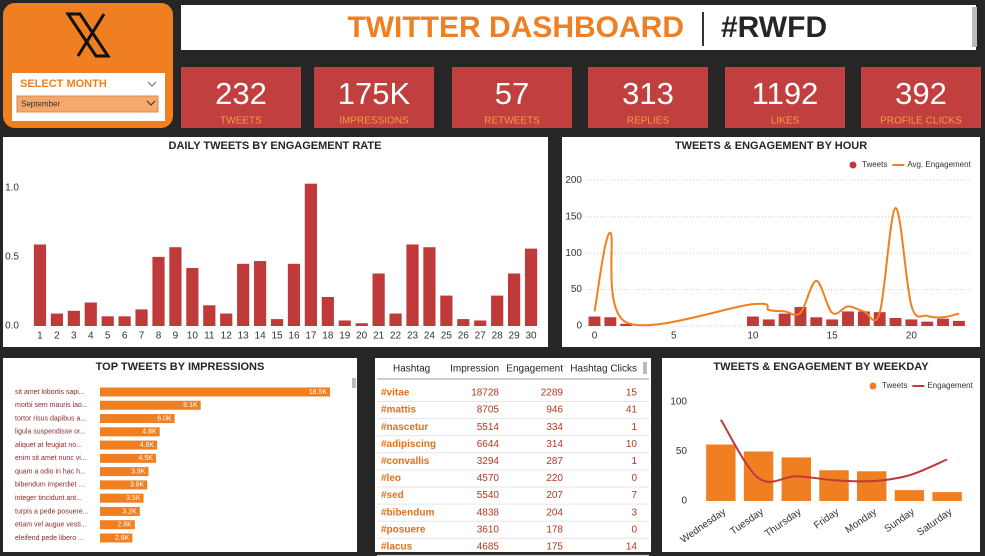 The image size is (985, 556). I want to click on dashboard-title: TWITTER DASHBOARD, so click(515, 27).